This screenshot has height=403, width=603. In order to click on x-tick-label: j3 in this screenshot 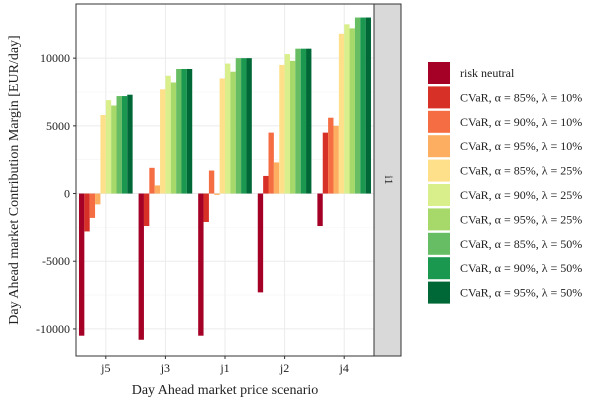, I will do `click(165, 368)`.